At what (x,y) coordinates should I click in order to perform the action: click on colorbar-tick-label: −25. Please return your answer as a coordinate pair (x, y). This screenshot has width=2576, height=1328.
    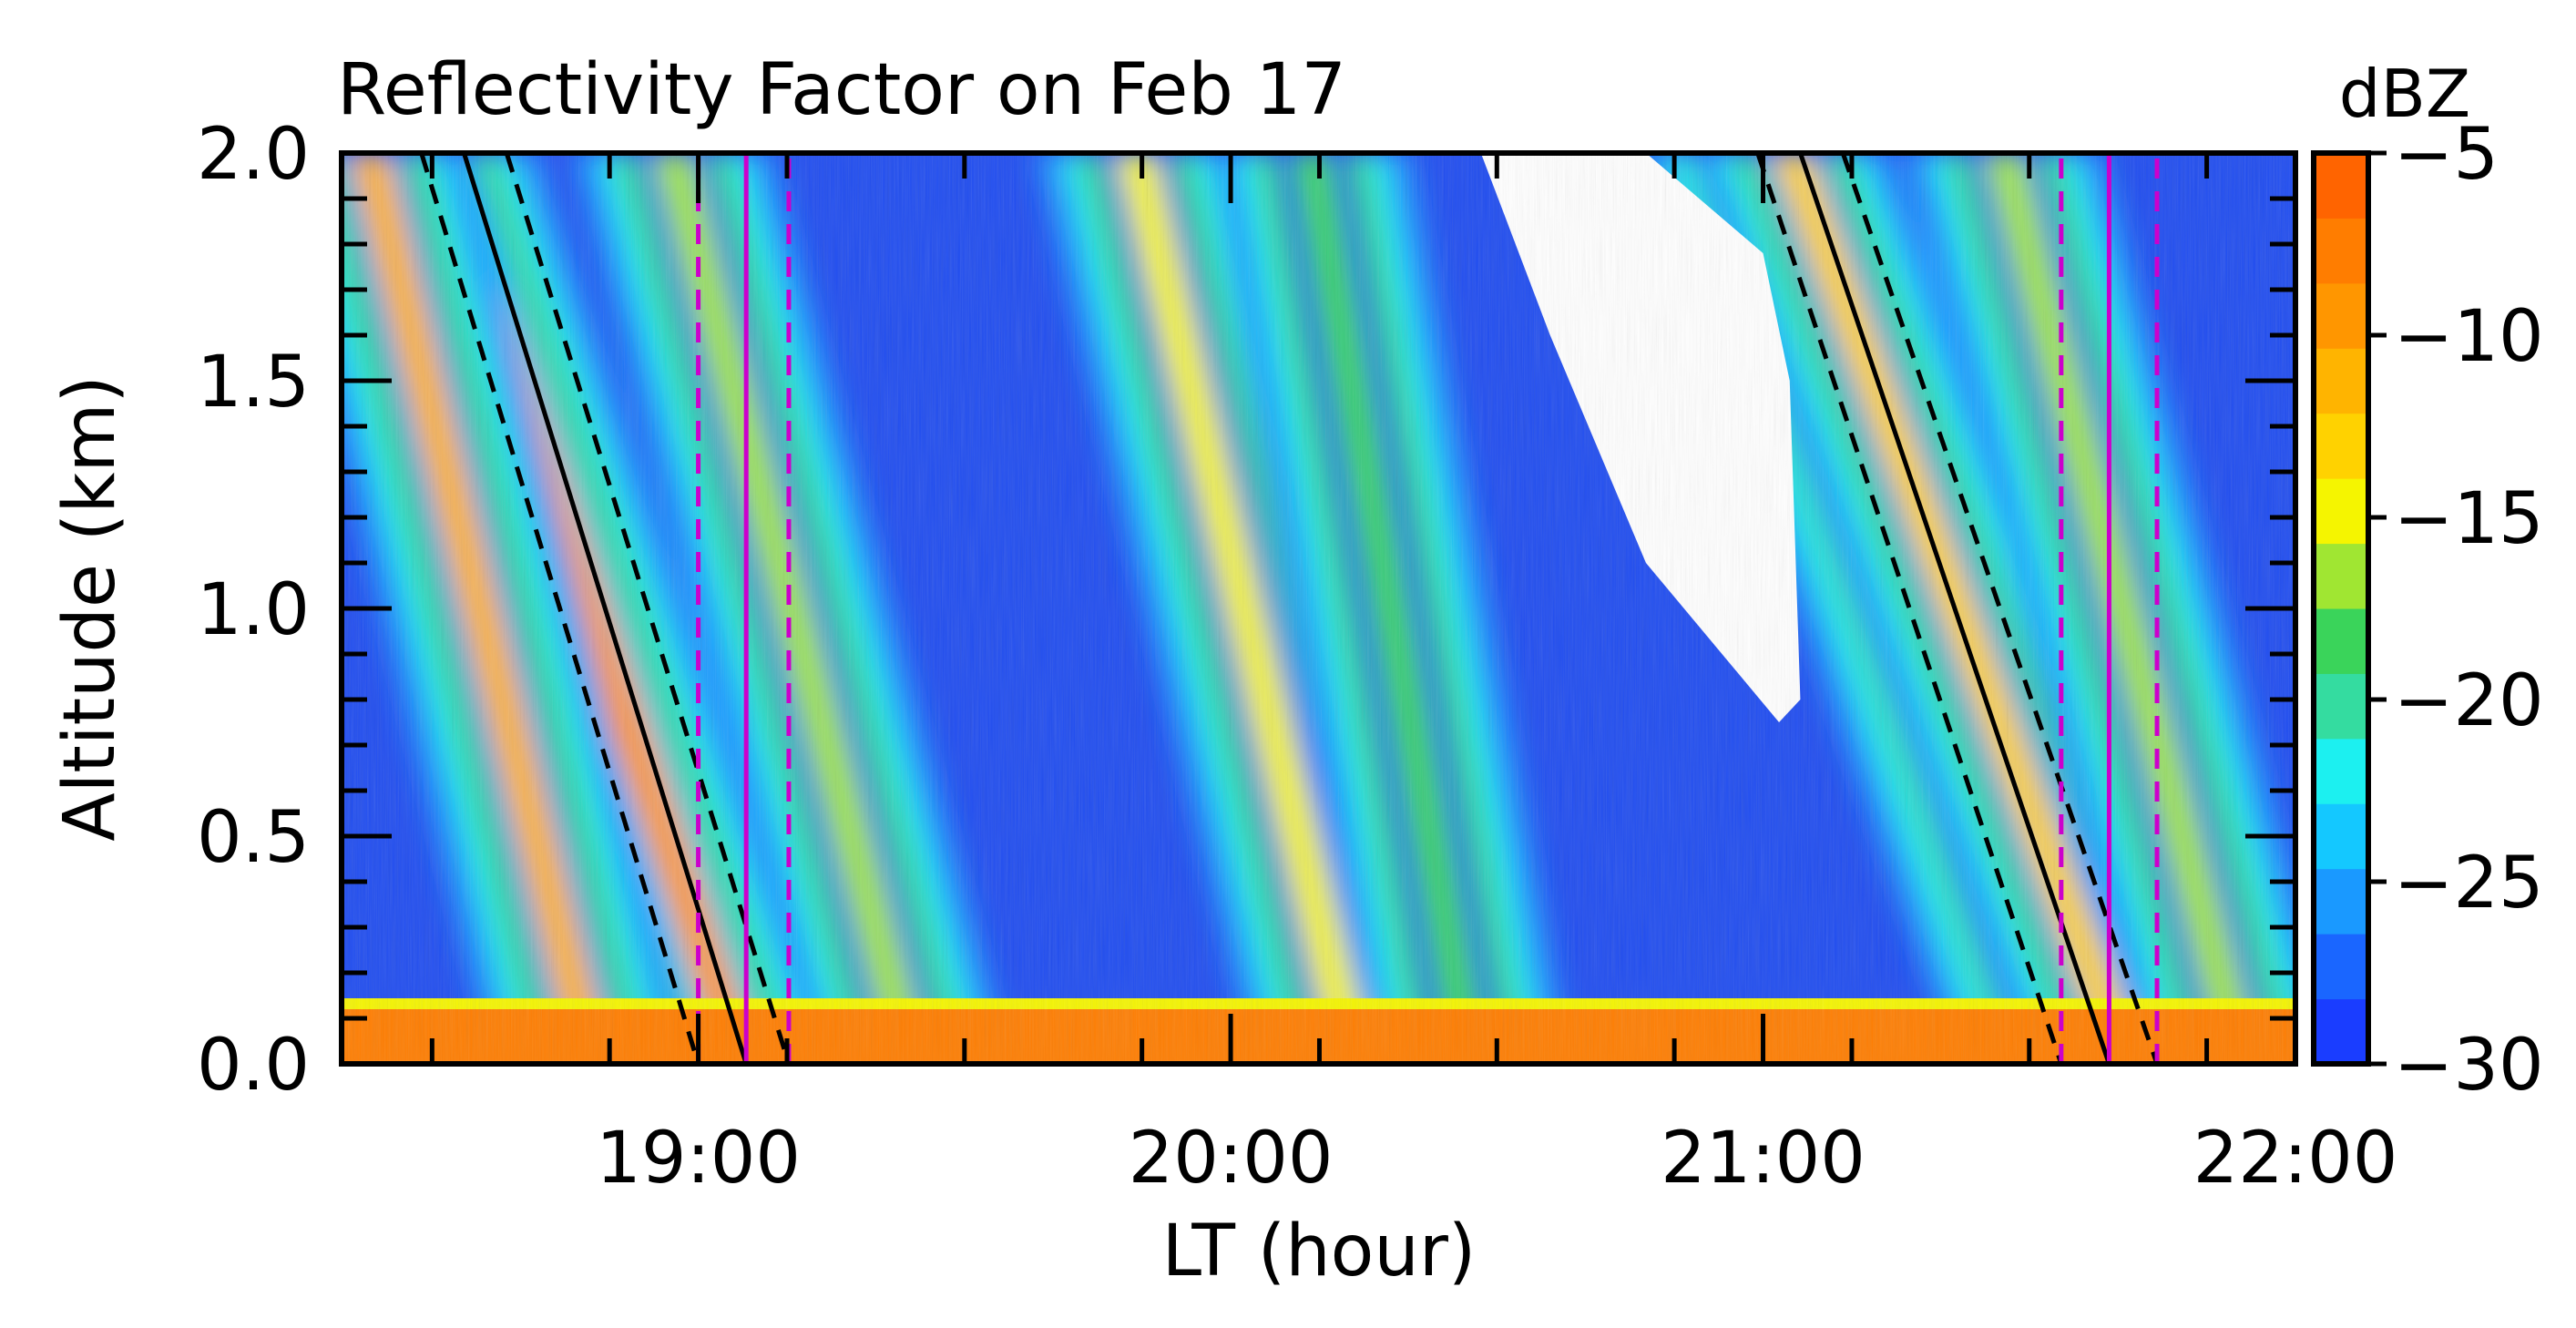
    Looking at the image, I should click on (2469, 884).